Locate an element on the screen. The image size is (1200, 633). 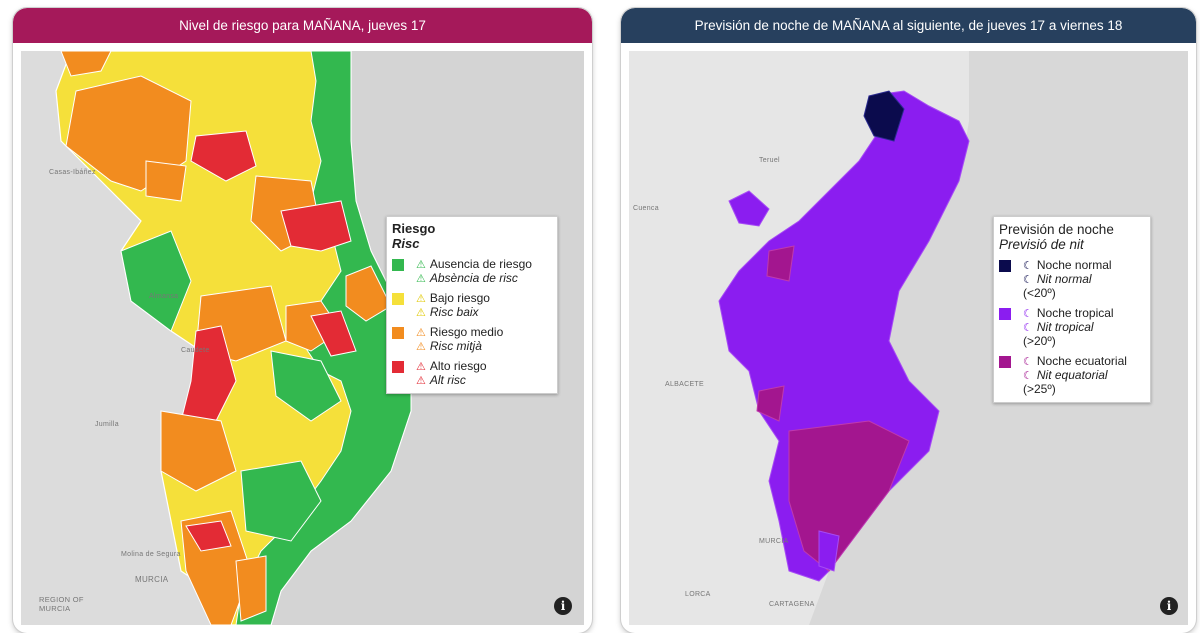
legend-title: Riesgo is located at coordinates (414, 228).